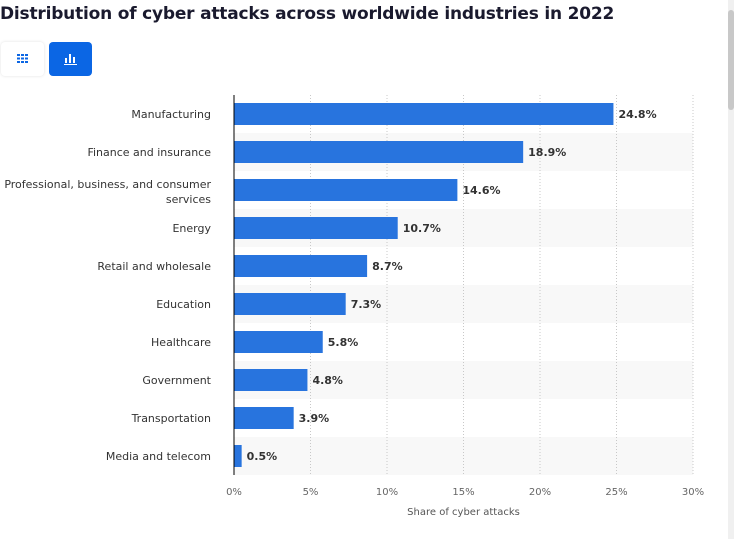 The image size is (734, 539). I want to click on x-tick-label: 10%, so click(387, 492).